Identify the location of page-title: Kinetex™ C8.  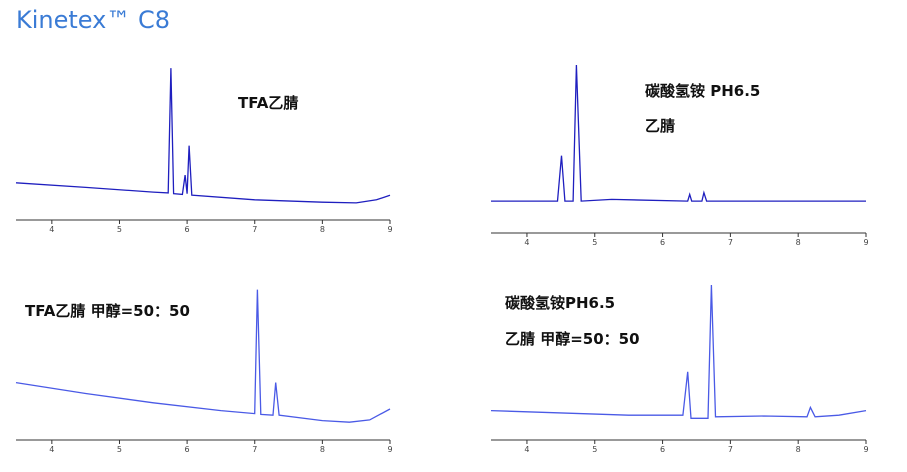
(93, 20).